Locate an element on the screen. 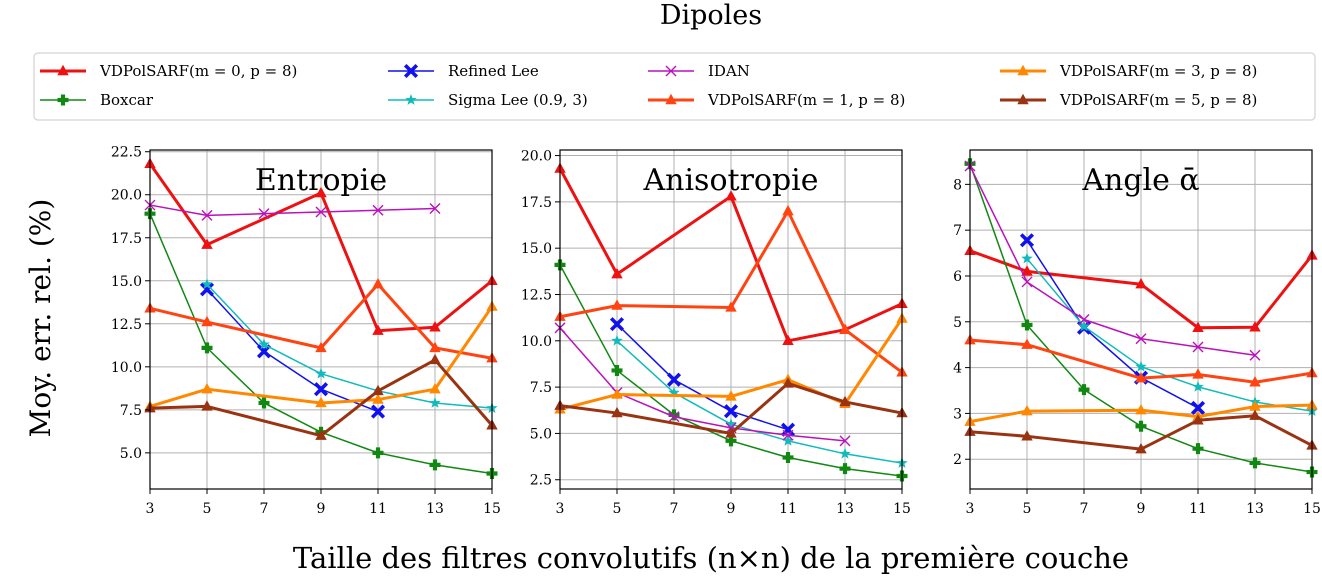 The image size is (1322, 578). panel-entropie-series is located at coordinates (321, 318).